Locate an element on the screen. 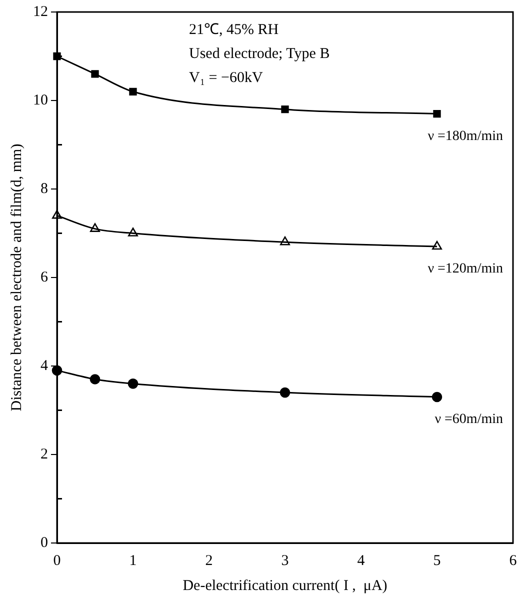  y-tick-label: 0 is located at coordinates (44, 542).